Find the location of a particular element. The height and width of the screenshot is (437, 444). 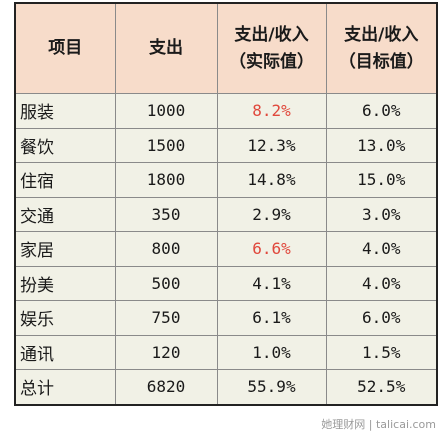

table-row: 娱乐 750 6.1% 6.0% is located at coordinates (226, 318).